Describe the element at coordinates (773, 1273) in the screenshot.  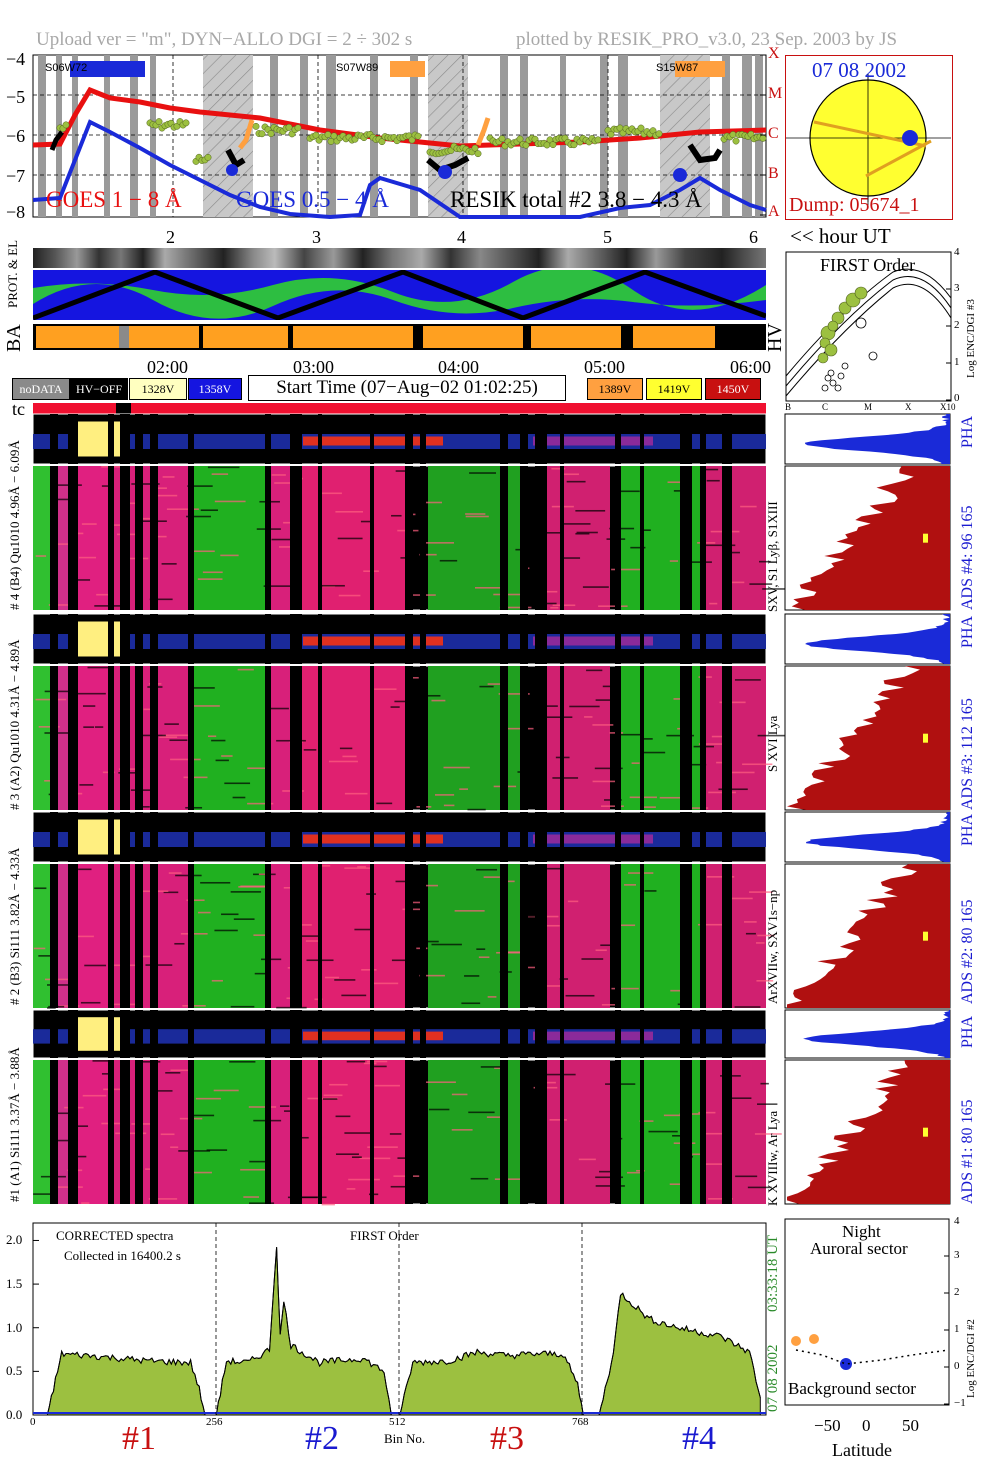
I see `spectrum-side-time: 03:33:18 UT` at that location.